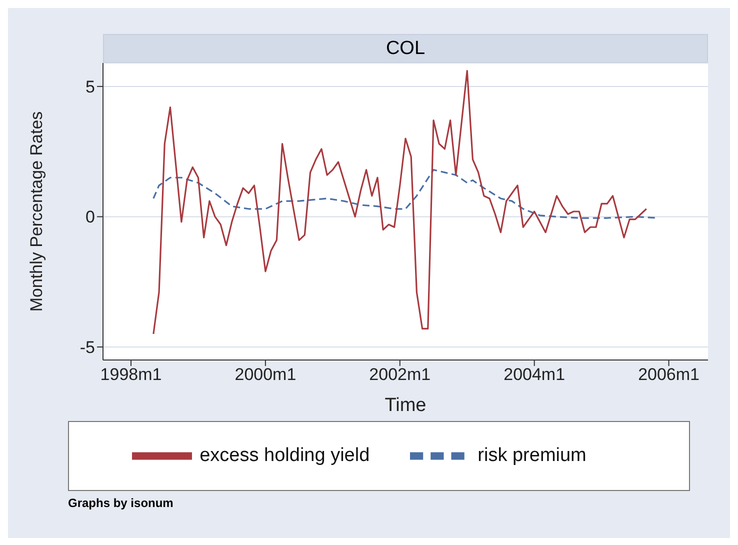 The image size is (738, 545). I want to click on x-axis-title: Time, so click(405, 405).